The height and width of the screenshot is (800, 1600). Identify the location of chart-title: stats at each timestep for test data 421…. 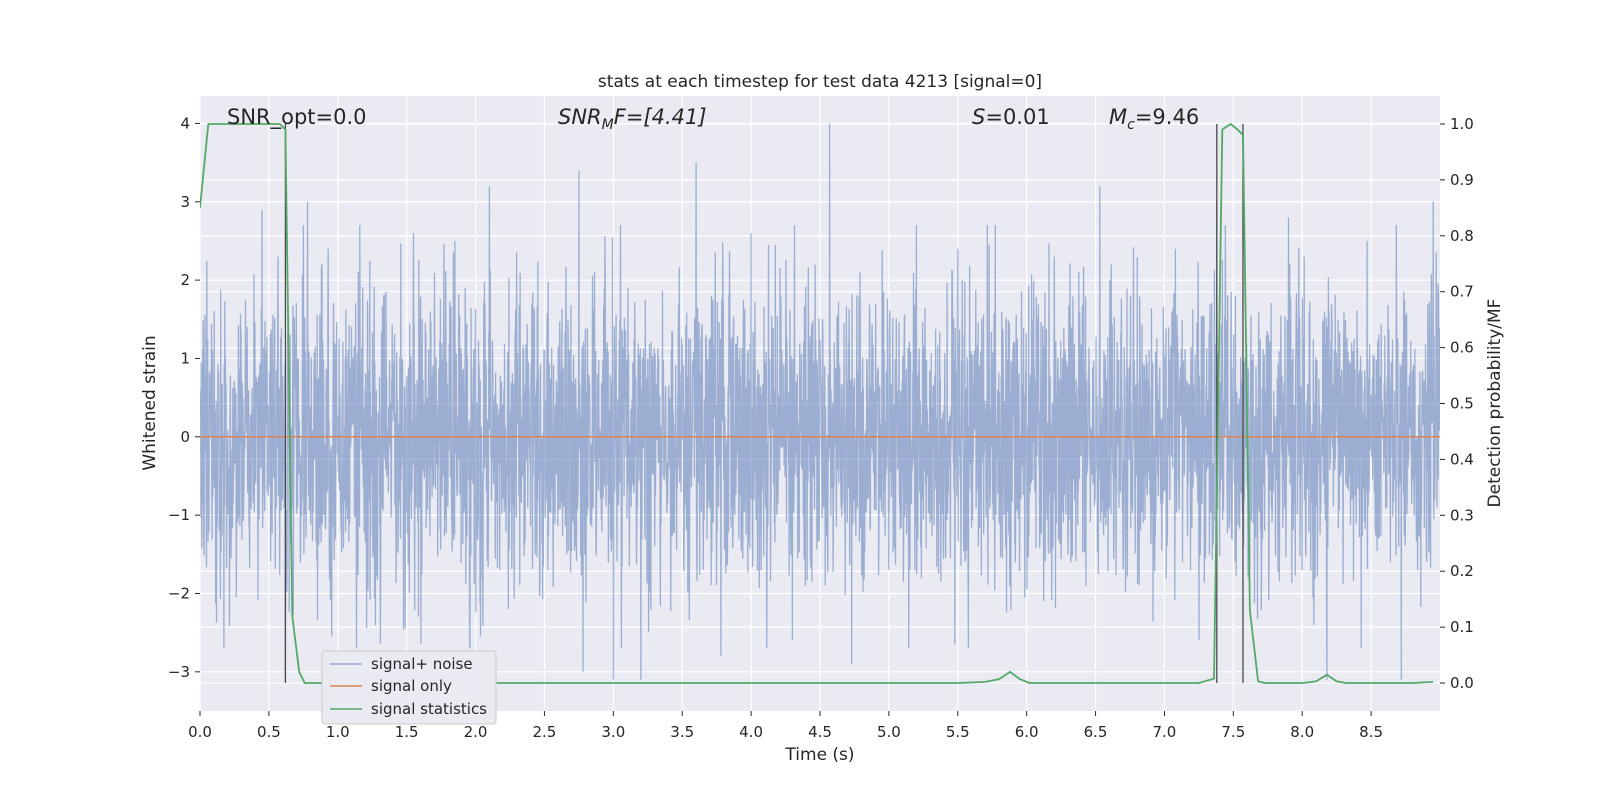
(820, 82).